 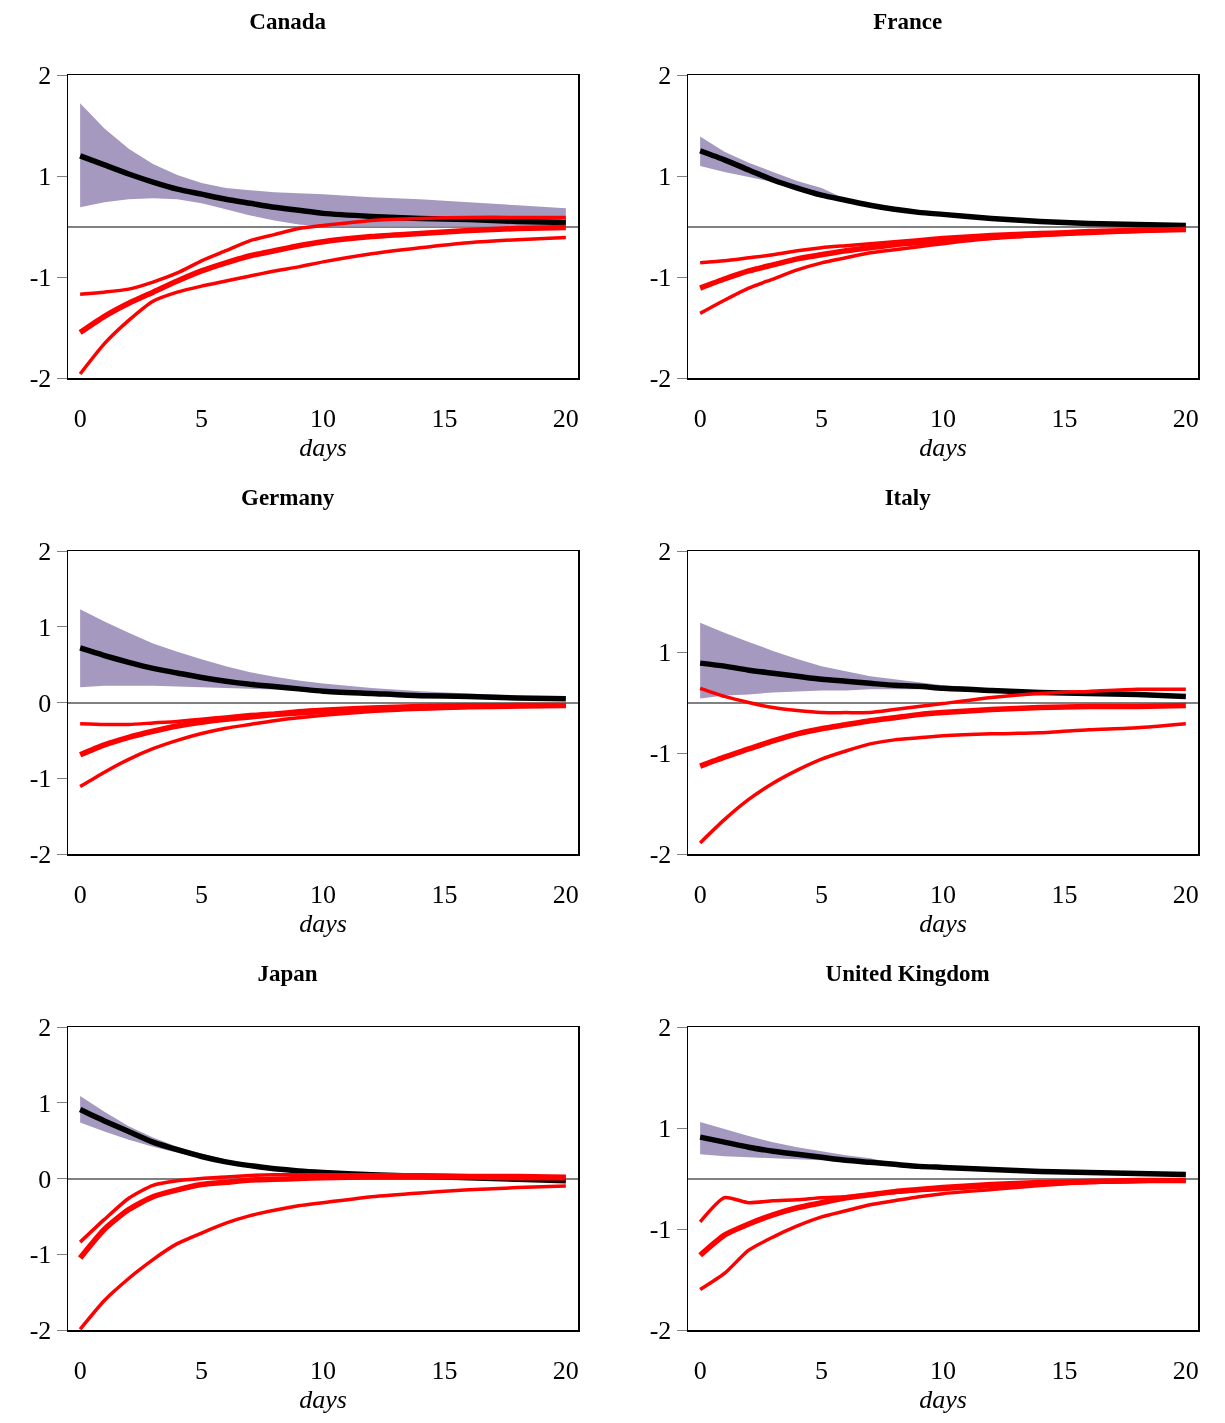 I want to click on chart-title: France, so click(x=908, y=22).